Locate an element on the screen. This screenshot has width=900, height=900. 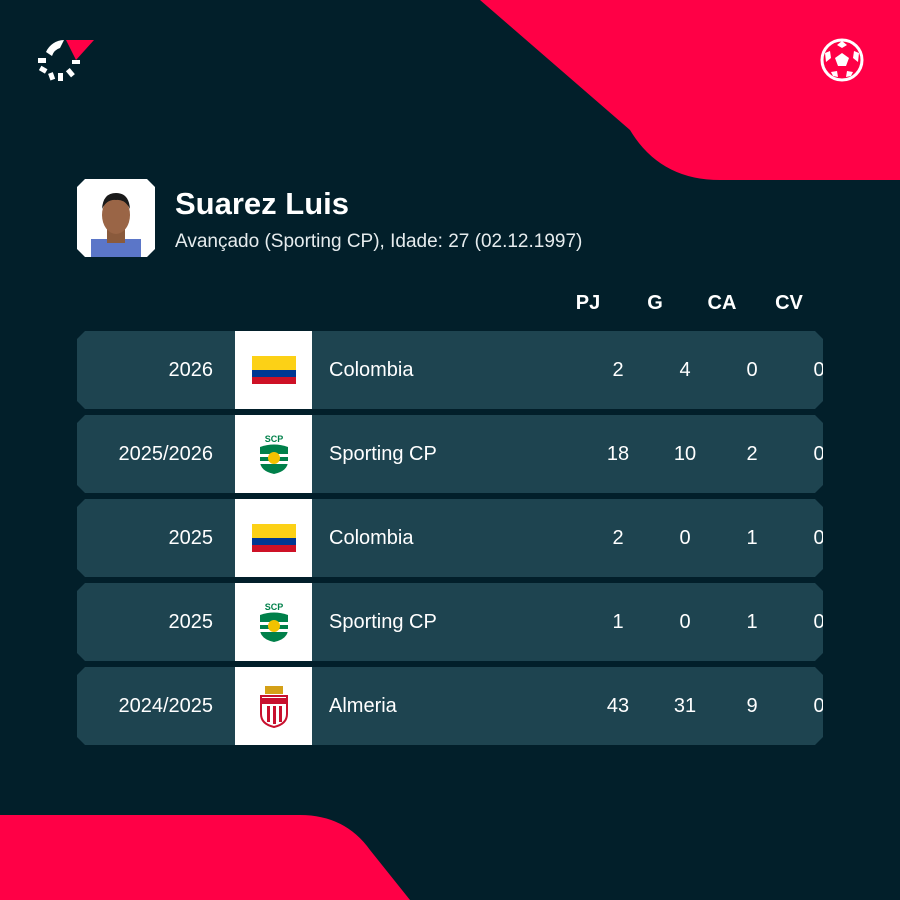
almeria-crest-icon is located at coordinates (273, 706).